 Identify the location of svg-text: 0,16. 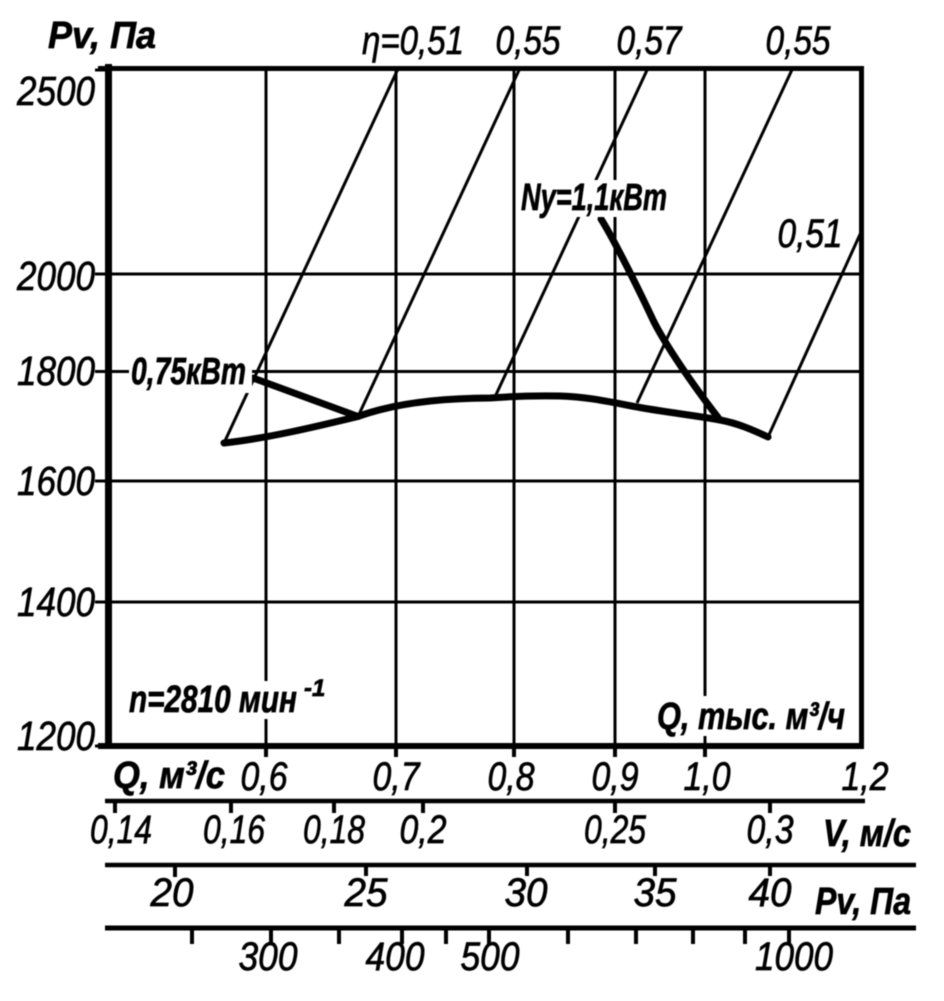
(234, 830).